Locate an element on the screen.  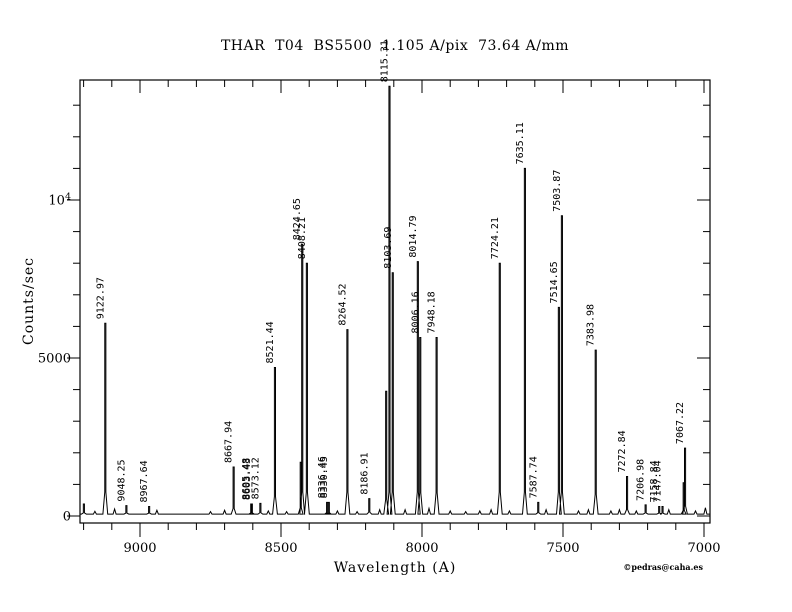
peak-label: 8424.65 is located at coordinates (297, 219).